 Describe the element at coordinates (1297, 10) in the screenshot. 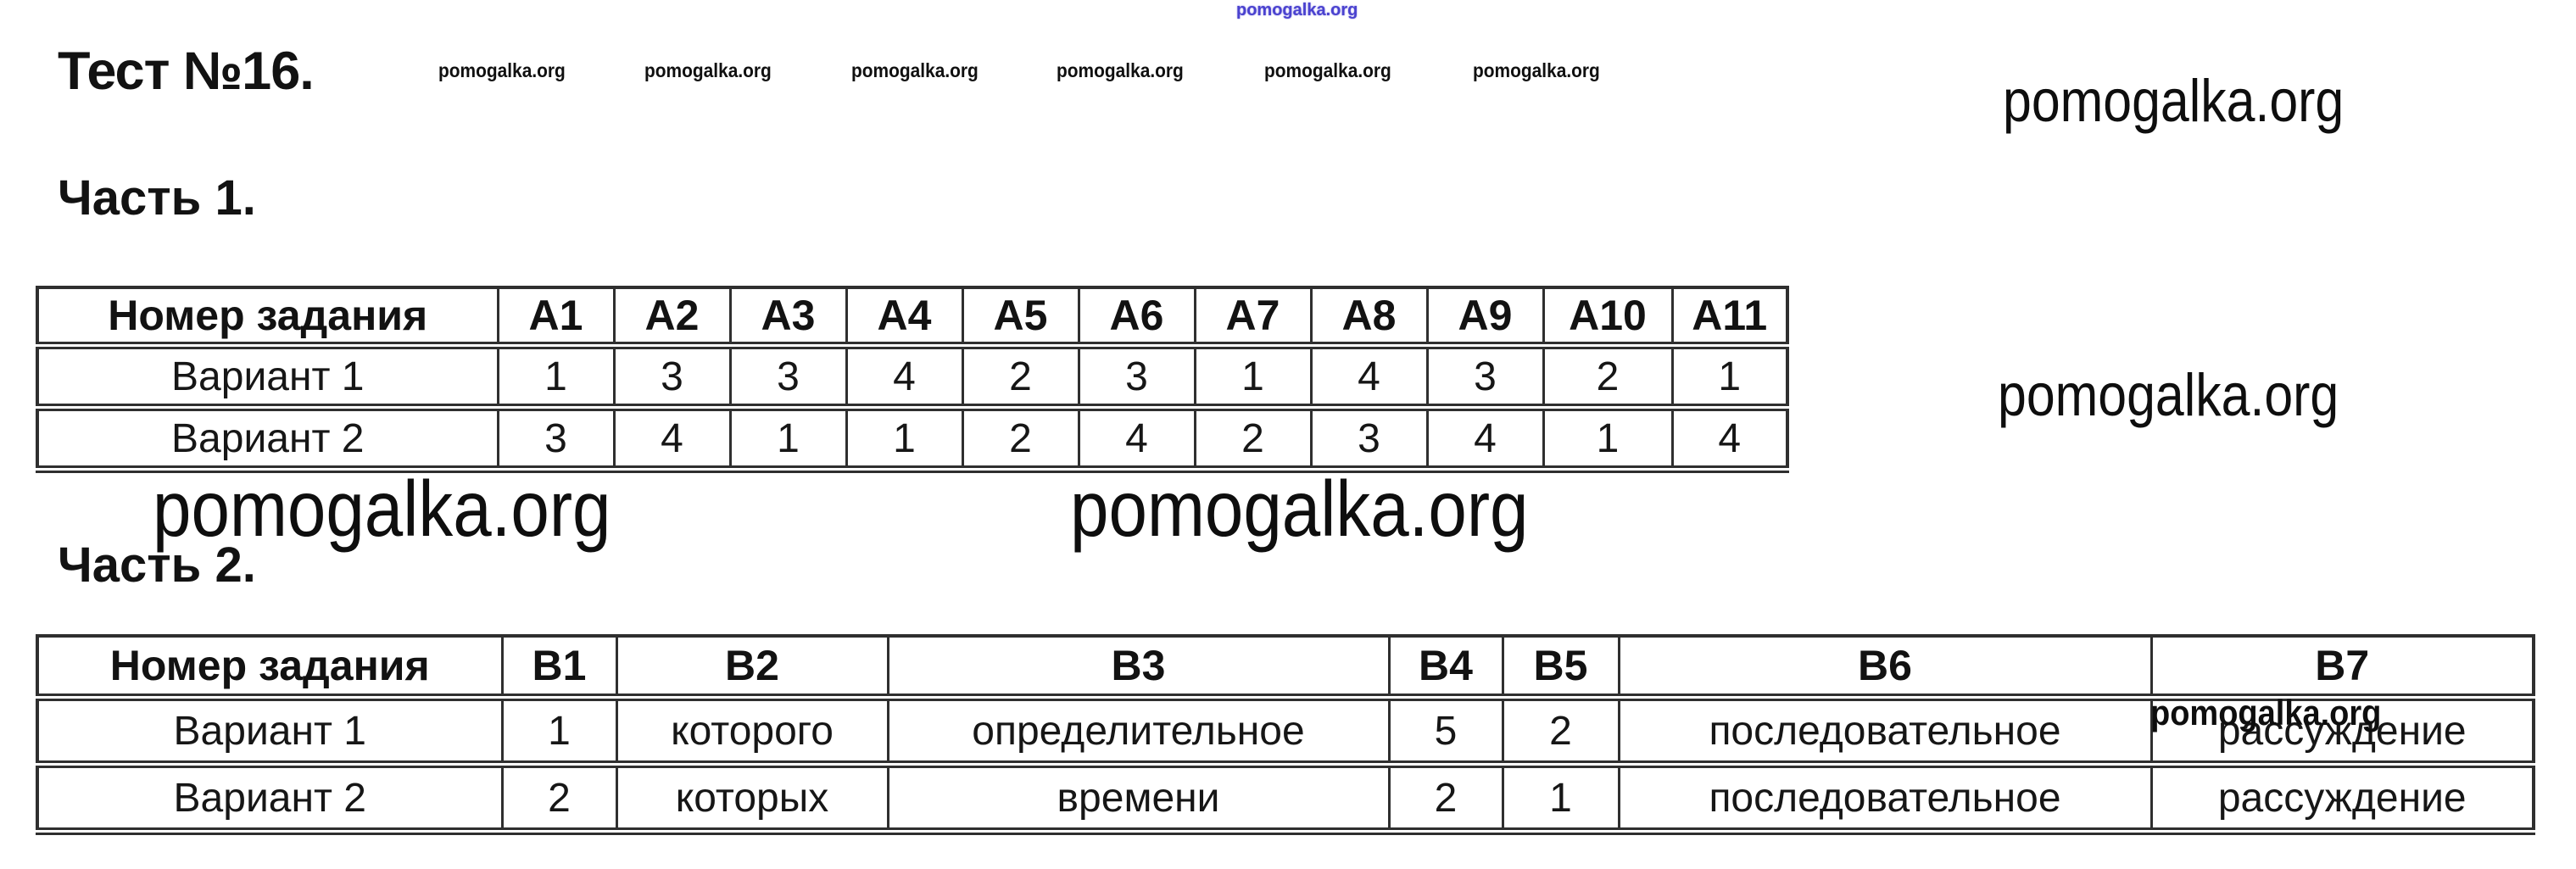

I see `watermark-blue: pomogalka.org` at that location.